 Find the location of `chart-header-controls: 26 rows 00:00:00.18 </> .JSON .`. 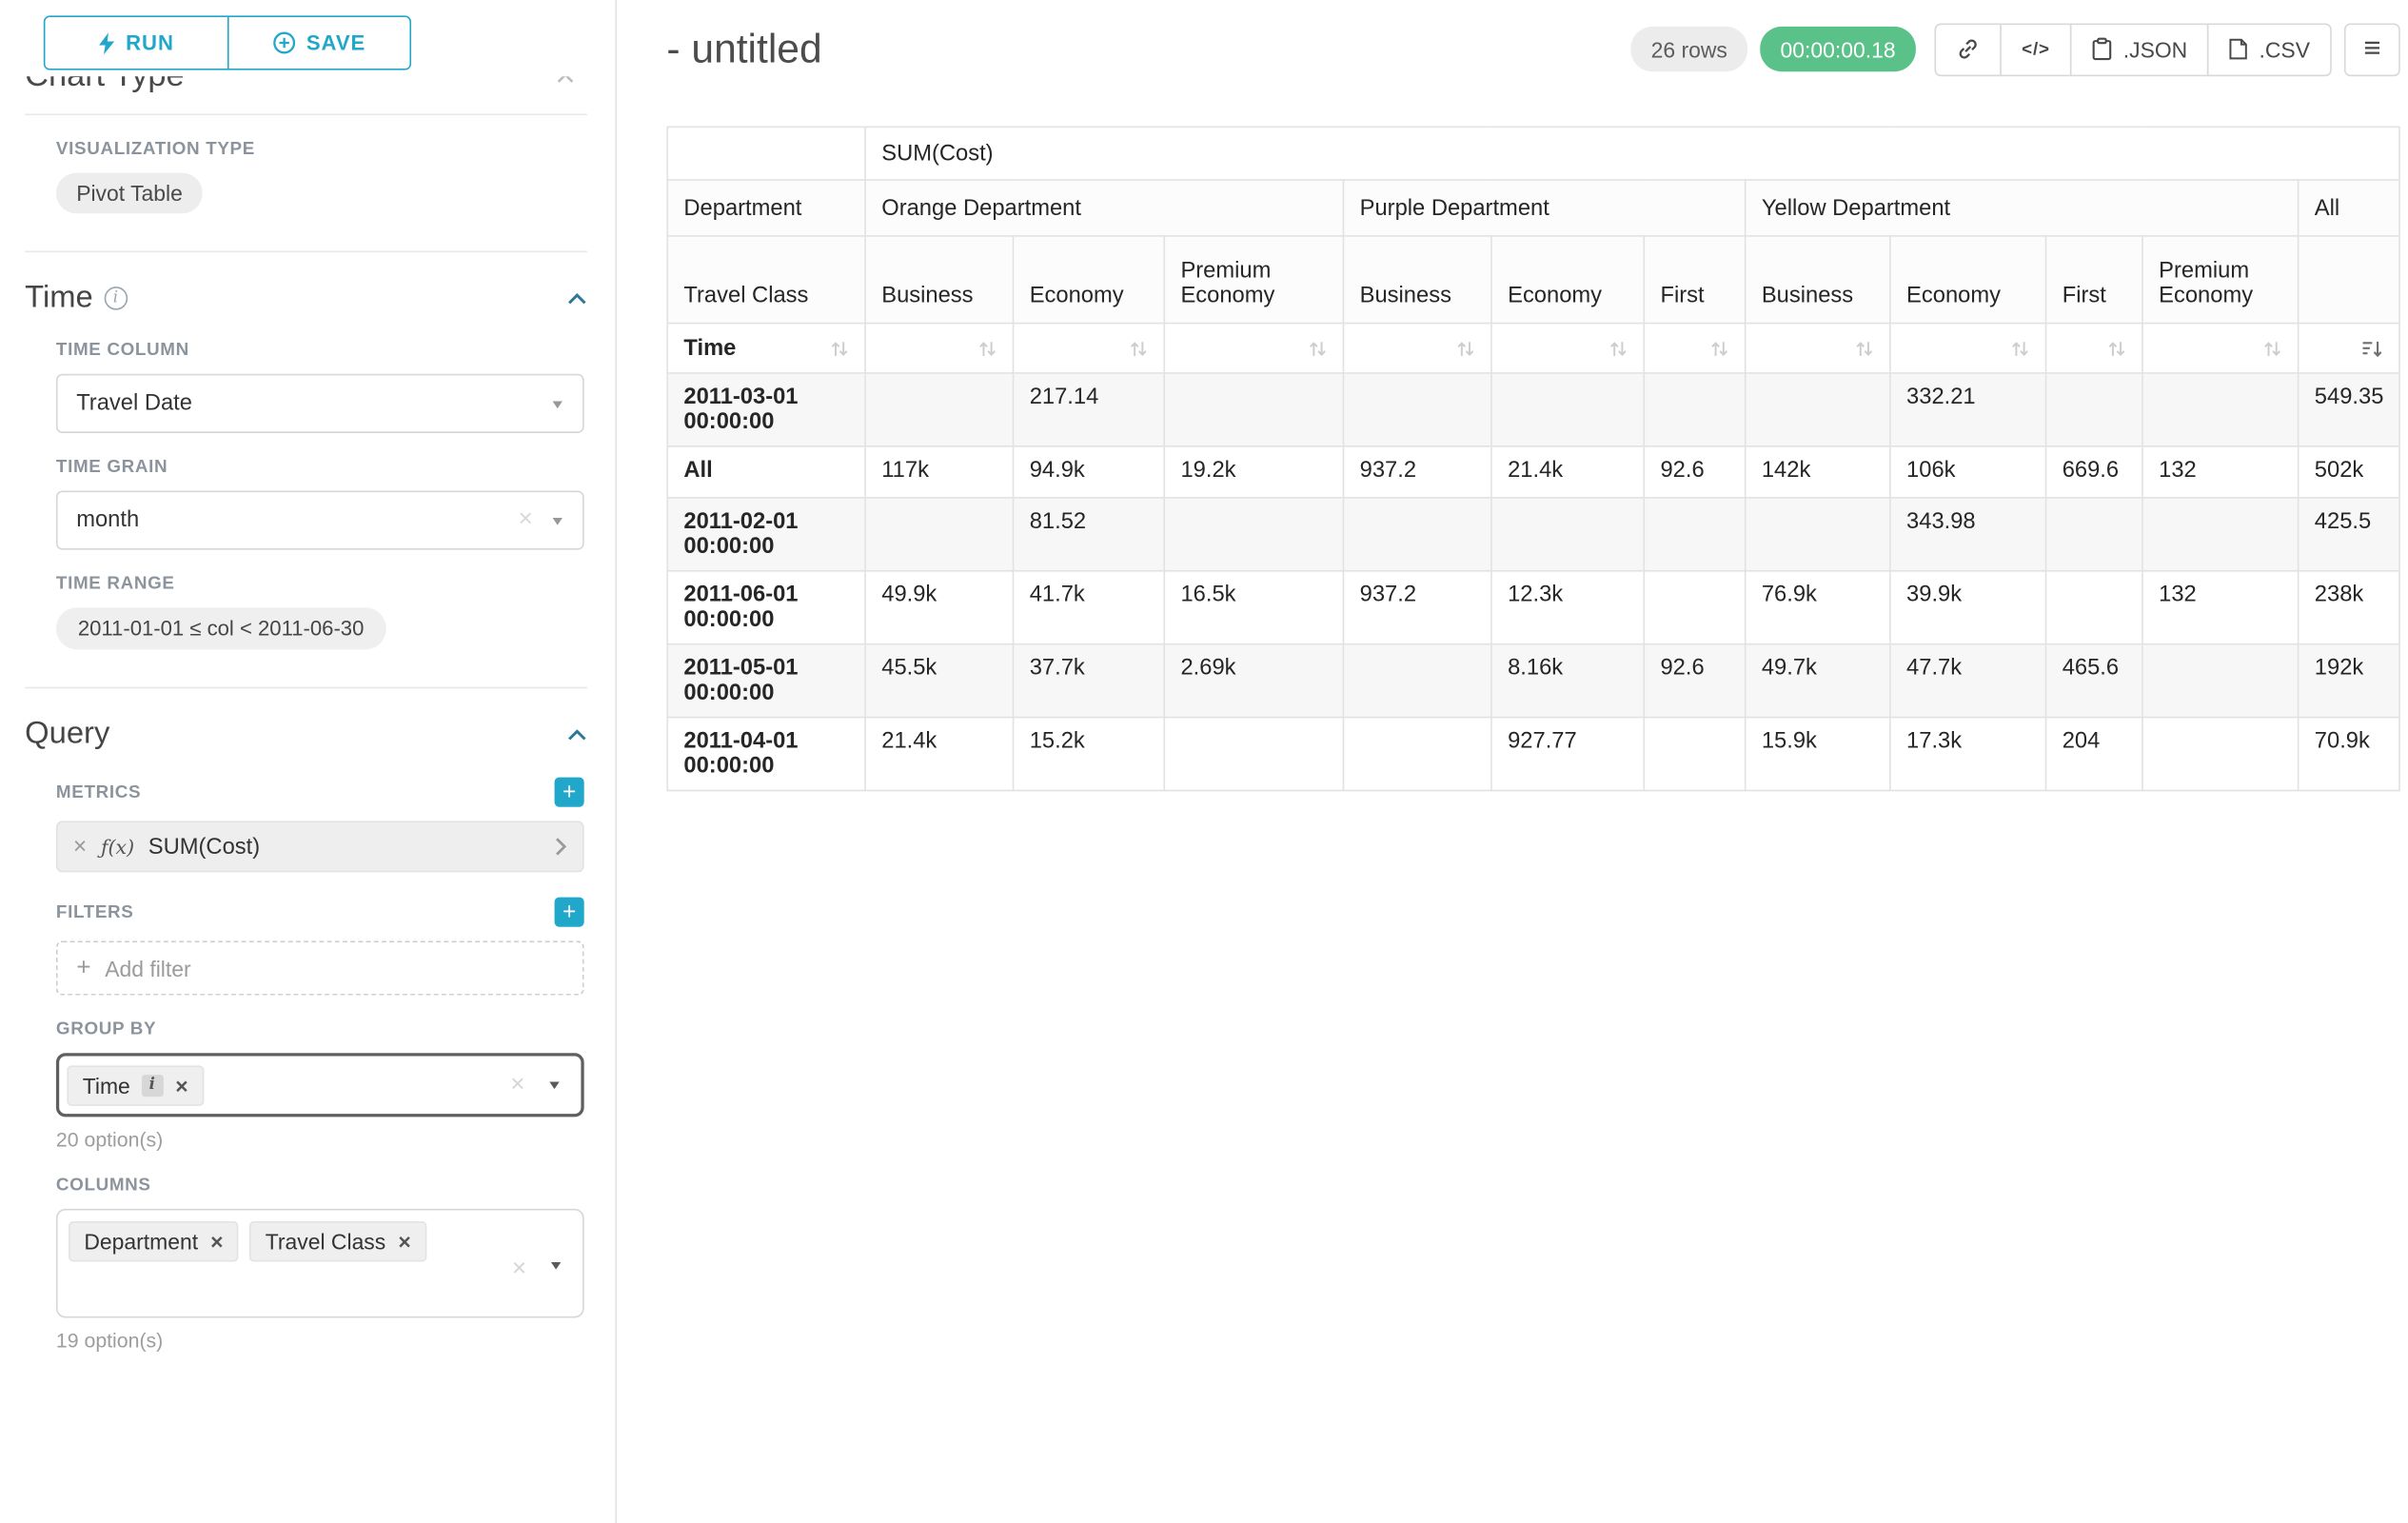

chart-header-controls: 26 rows 00:00:00.18 </> .JSON . is located at coordinates (2015, 49).